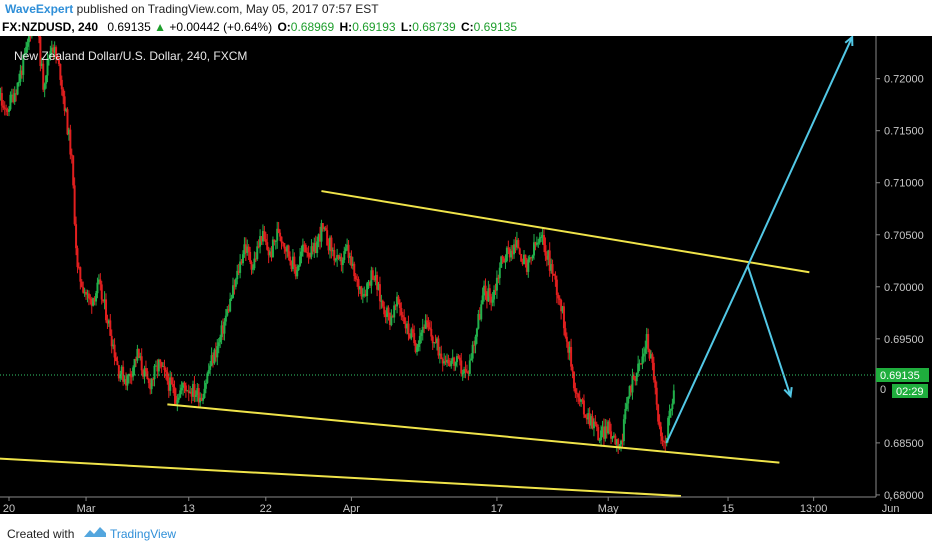 This screenshot has width=932, height=550. Describe the element at coordinates (39, 9) in the screenshot. I see `author-link: WaveExpert` at that location.